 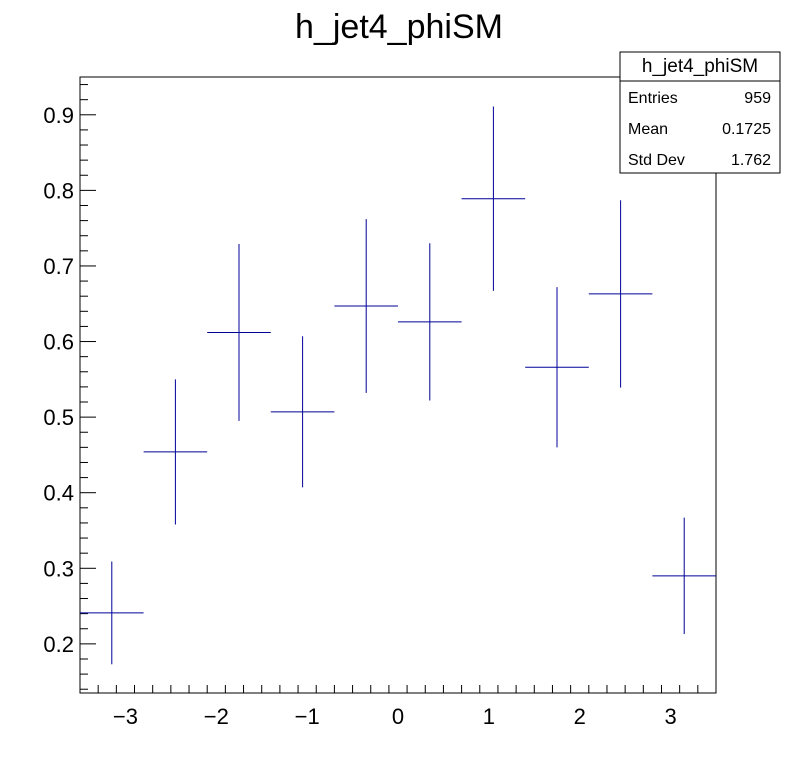 What do you see at coordinates (648, 129) in the screenshot?
I see `stats-mean-label: Mean` at bounding box center [648, 129].